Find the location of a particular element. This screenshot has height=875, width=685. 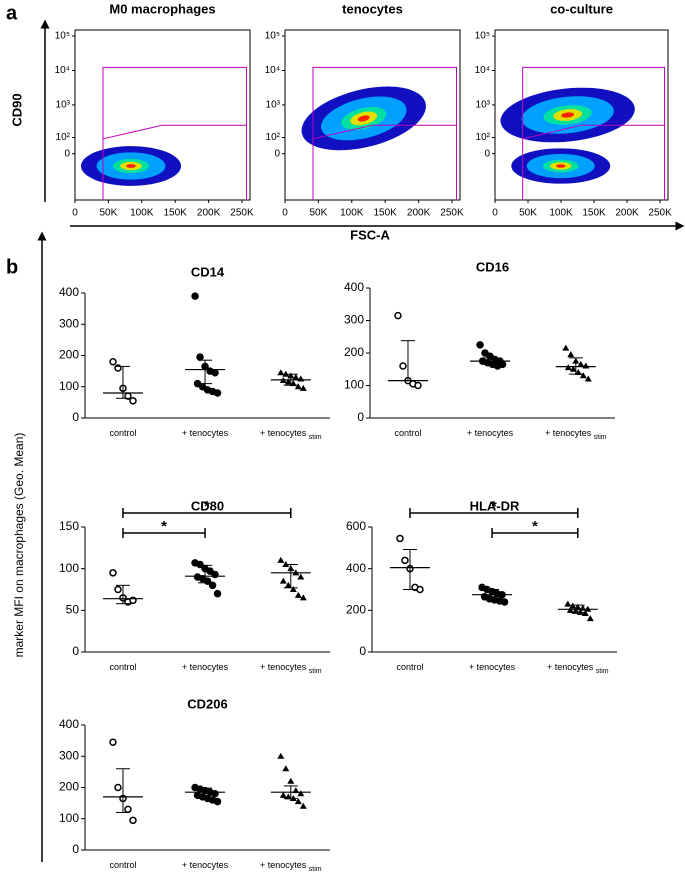

y-axis-label: CD90 is located at coordinates (16, 109).